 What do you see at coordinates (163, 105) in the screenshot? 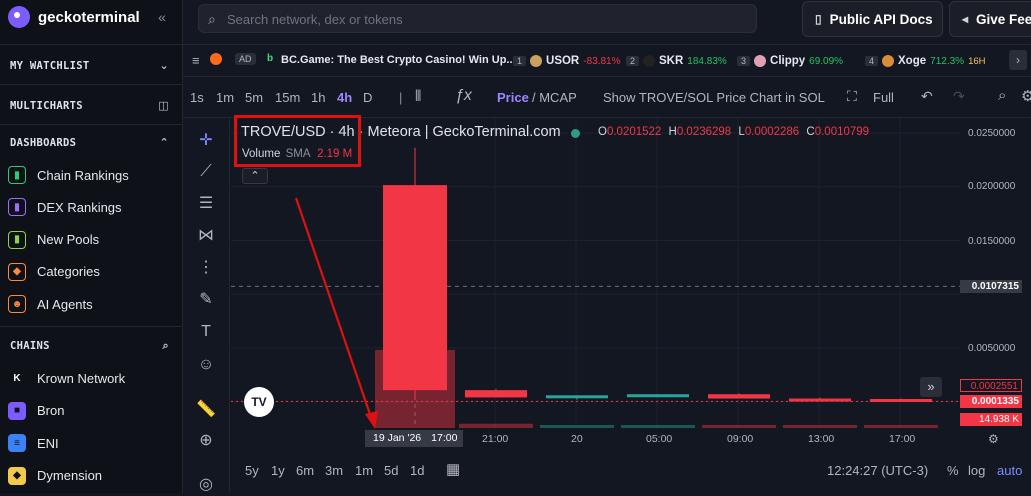
I see `multichart-grid-icon: ◫` at bounding box center [163, 105].